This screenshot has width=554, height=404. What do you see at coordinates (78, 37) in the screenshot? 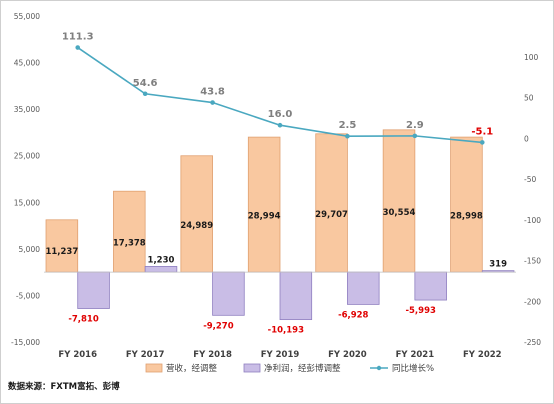
I see `yoy-growth-value-label: 111.3` at bounding box center [78, 37].